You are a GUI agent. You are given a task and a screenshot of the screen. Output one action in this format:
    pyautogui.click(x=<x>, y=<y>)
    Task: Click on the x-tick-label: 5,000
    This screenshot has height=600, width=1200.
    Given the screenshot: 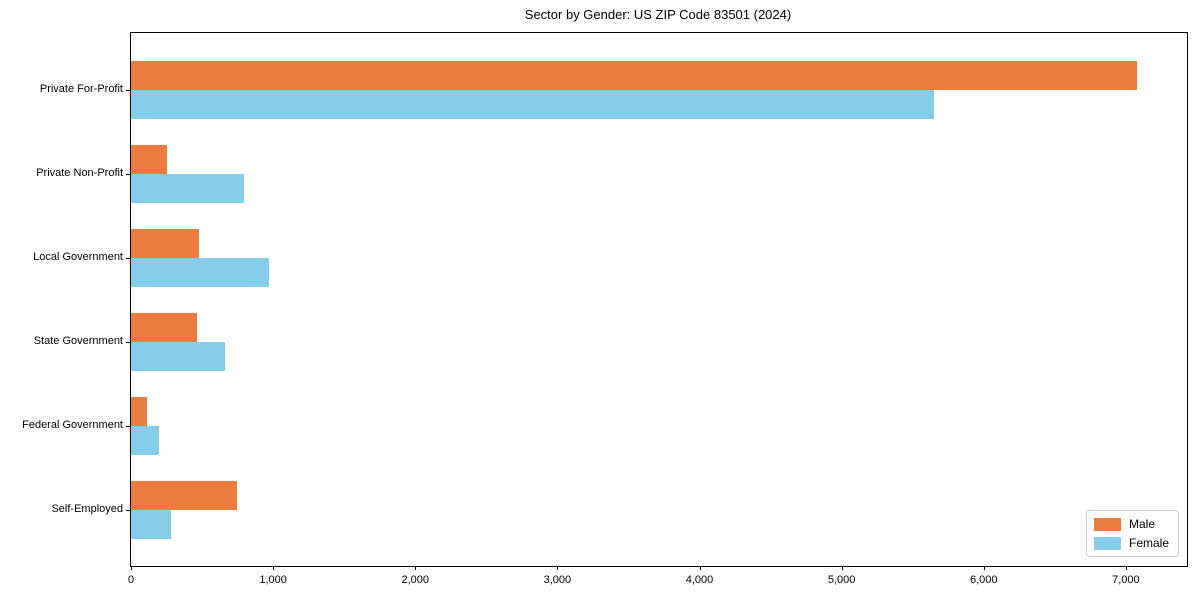 What is the action you would take?
    pyautogui.click(x=841, y=580)
    